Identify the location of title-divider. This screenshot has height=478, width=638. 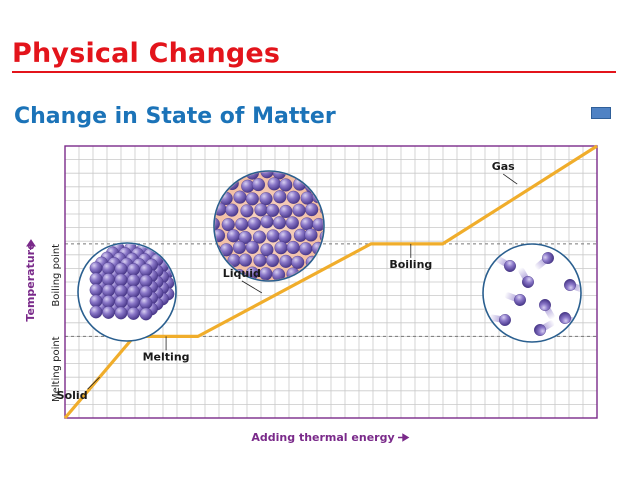
(314, 72).